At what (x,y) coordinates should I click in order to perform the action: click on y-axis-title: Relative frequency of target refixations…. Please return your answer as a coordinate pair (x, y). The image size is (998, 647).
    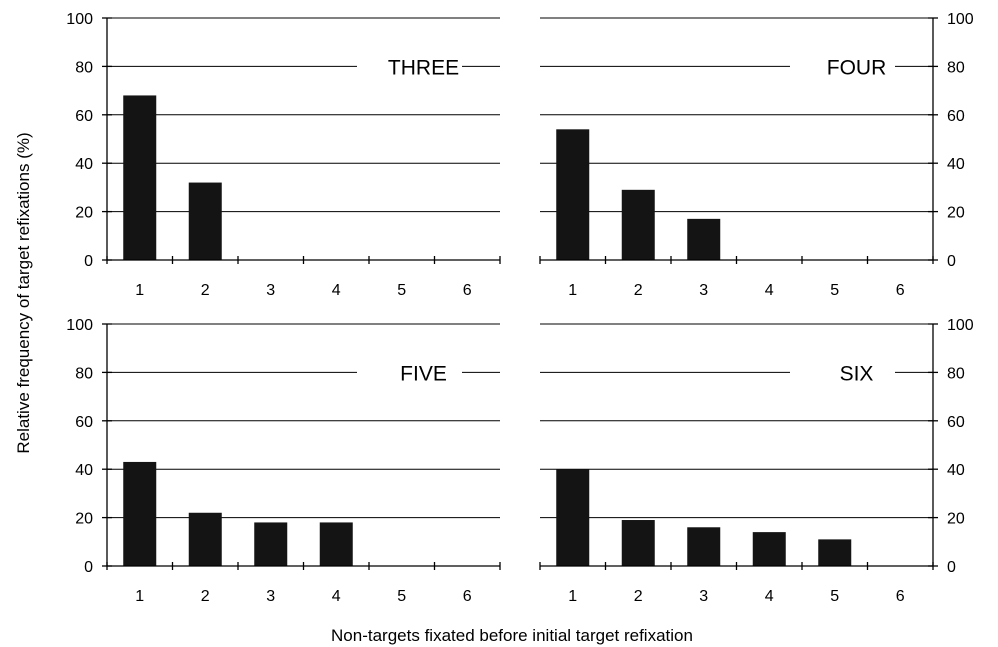
    Looking at the image, I should click on (23, 292).